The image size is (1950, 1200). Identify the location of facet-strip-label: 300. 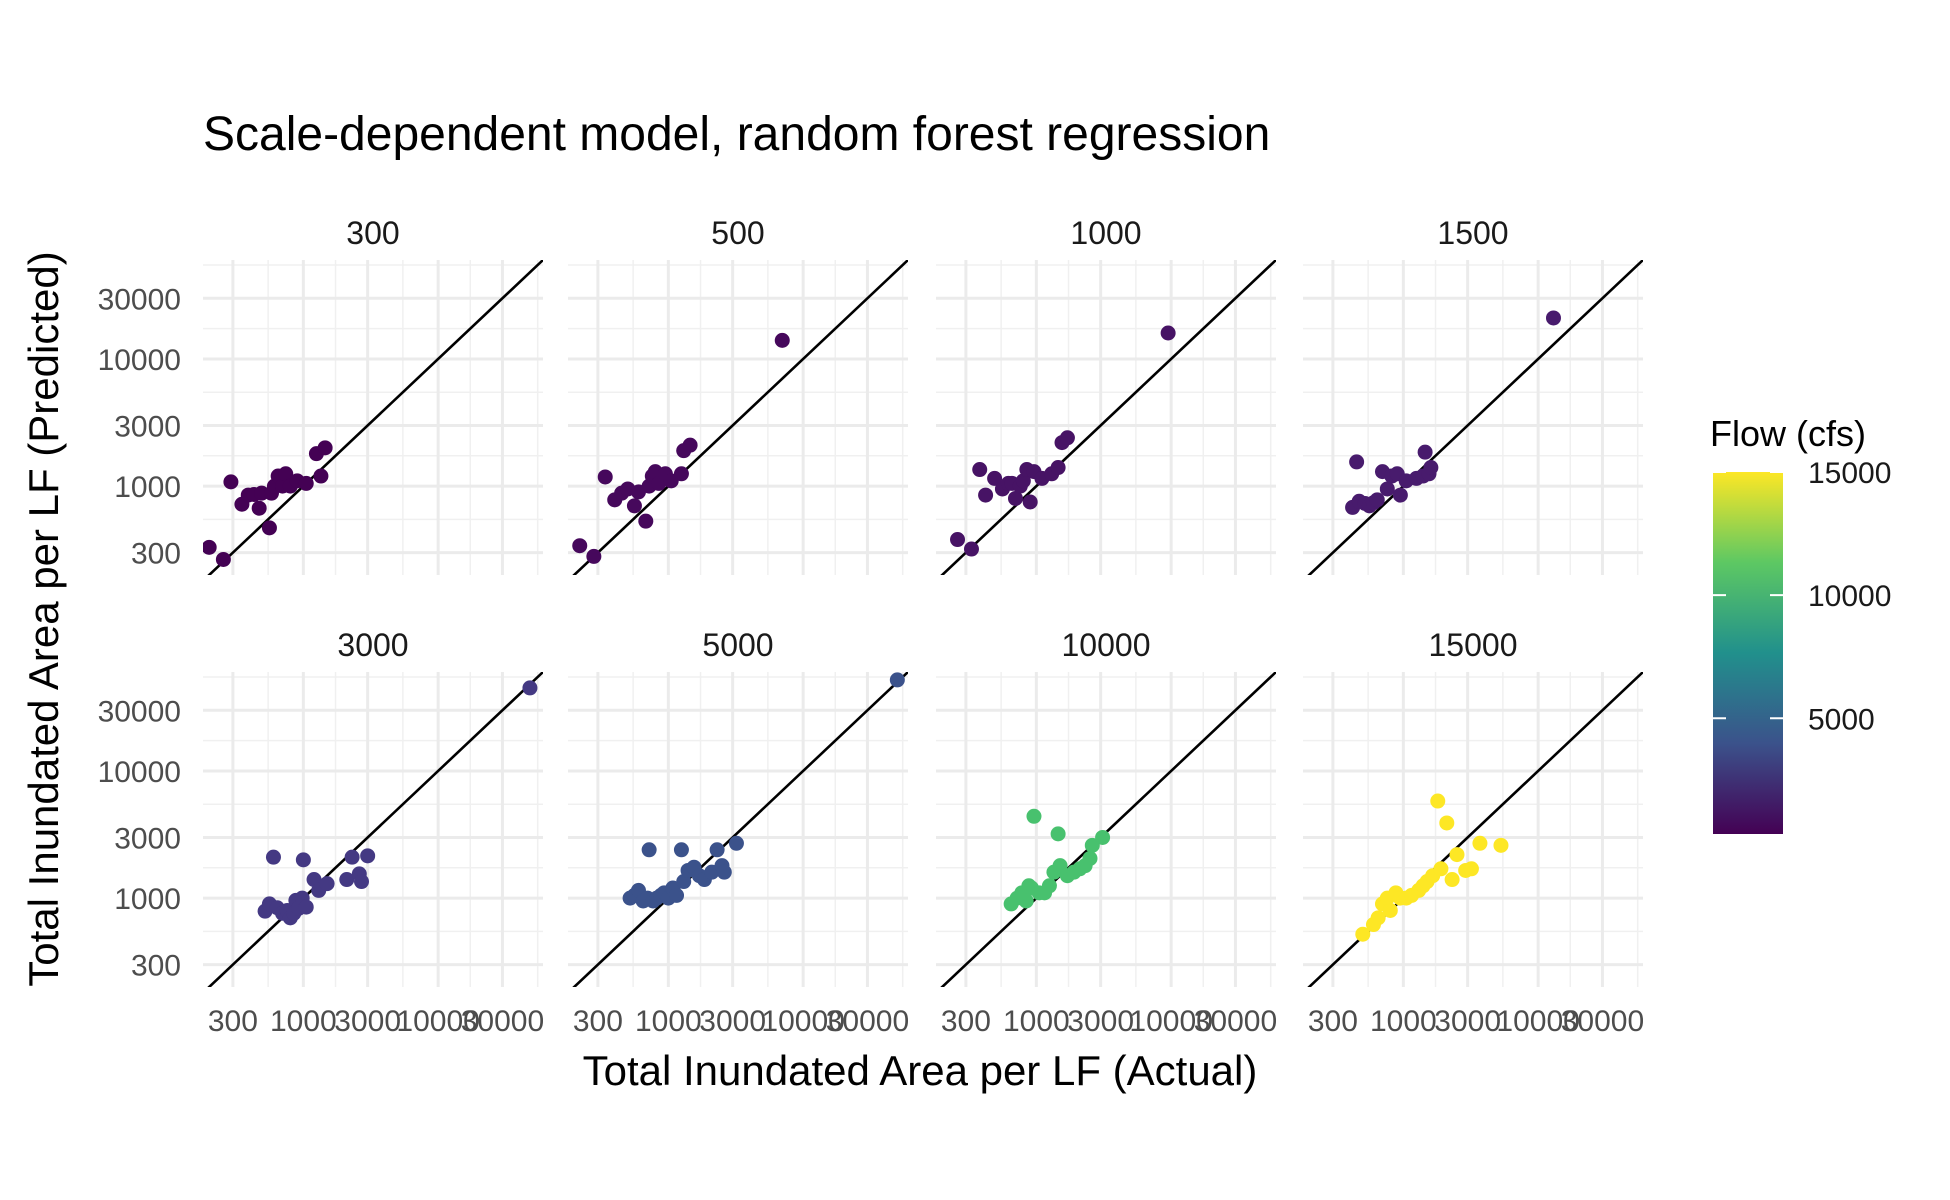
(372, 233).